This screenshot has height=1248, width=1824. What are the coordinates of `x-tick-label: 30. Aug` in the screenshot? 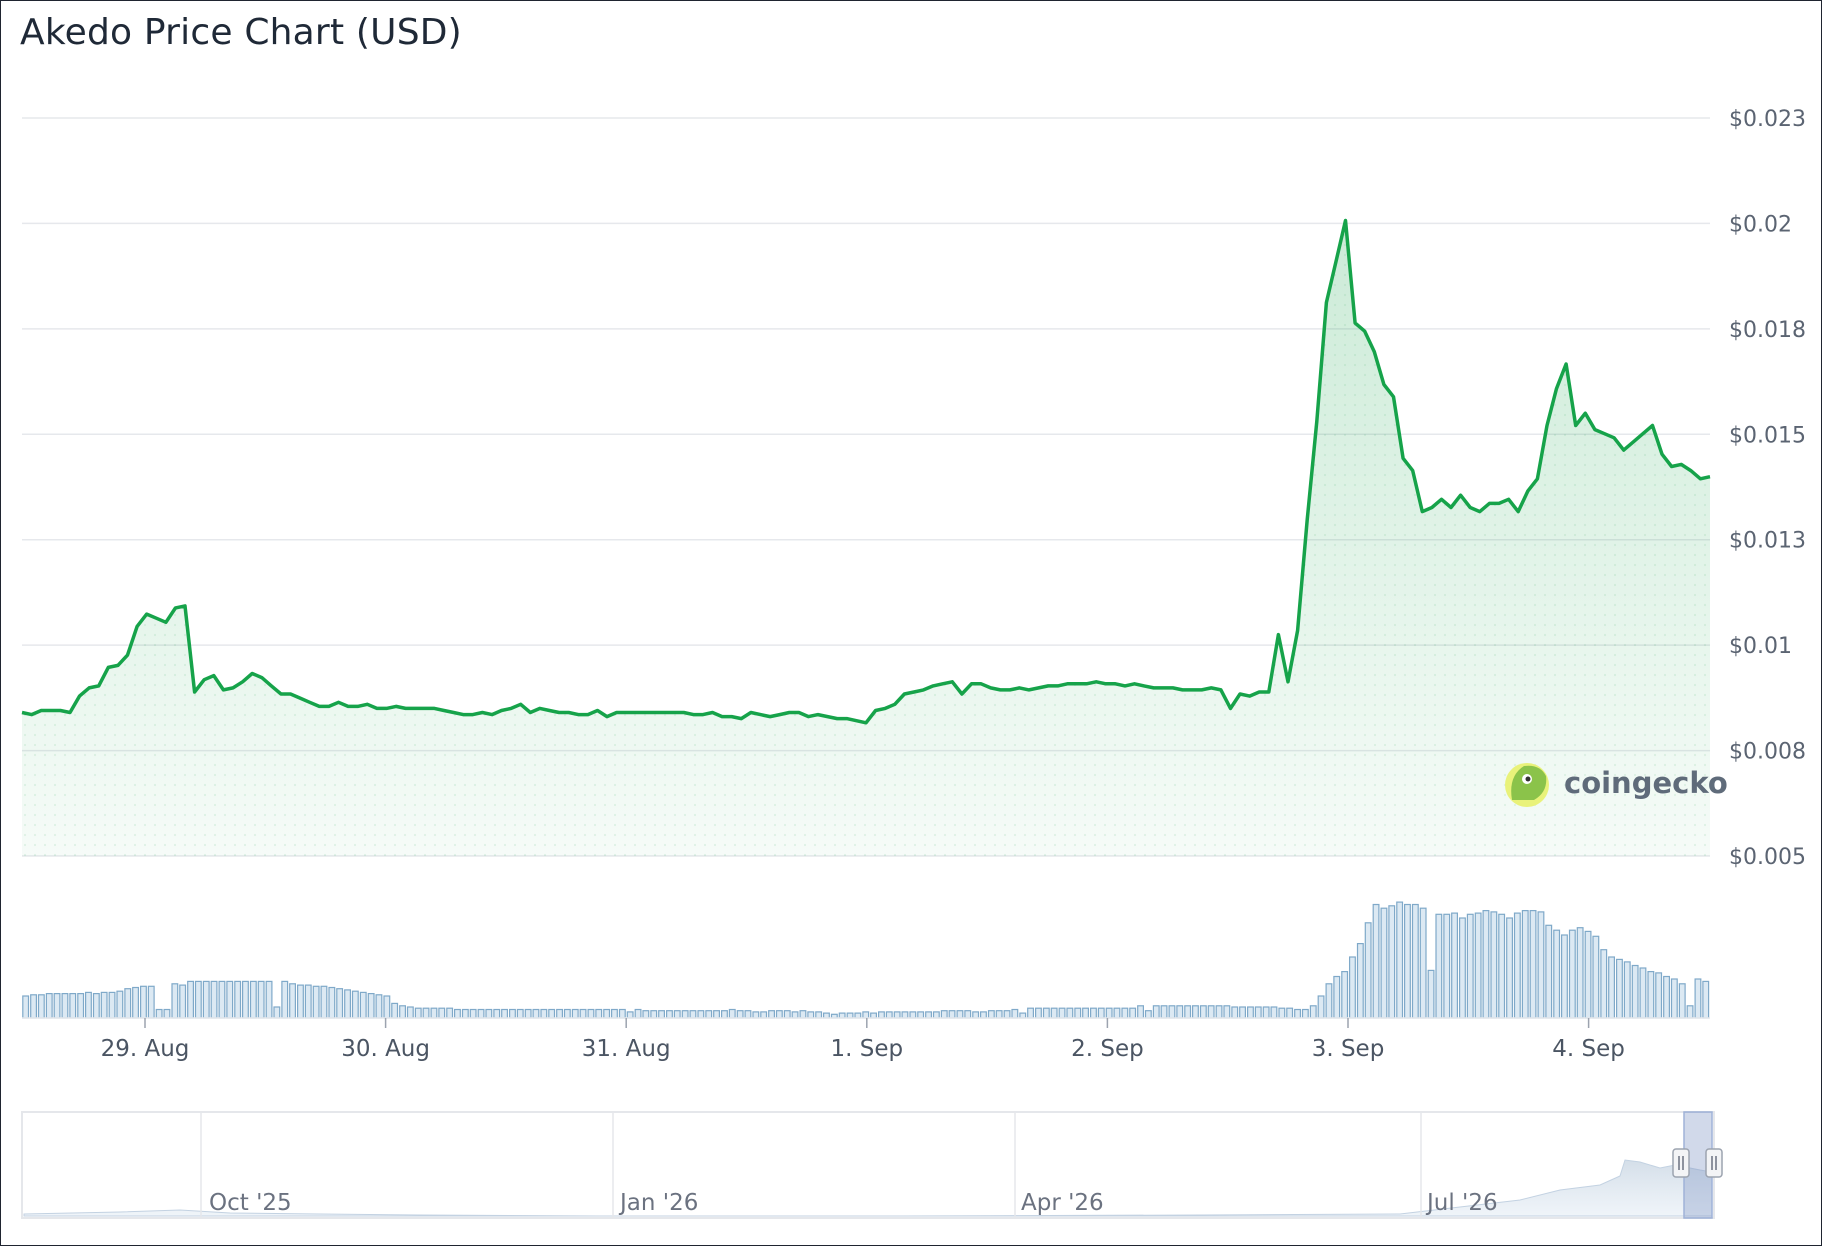 It's located at (385, 1049).